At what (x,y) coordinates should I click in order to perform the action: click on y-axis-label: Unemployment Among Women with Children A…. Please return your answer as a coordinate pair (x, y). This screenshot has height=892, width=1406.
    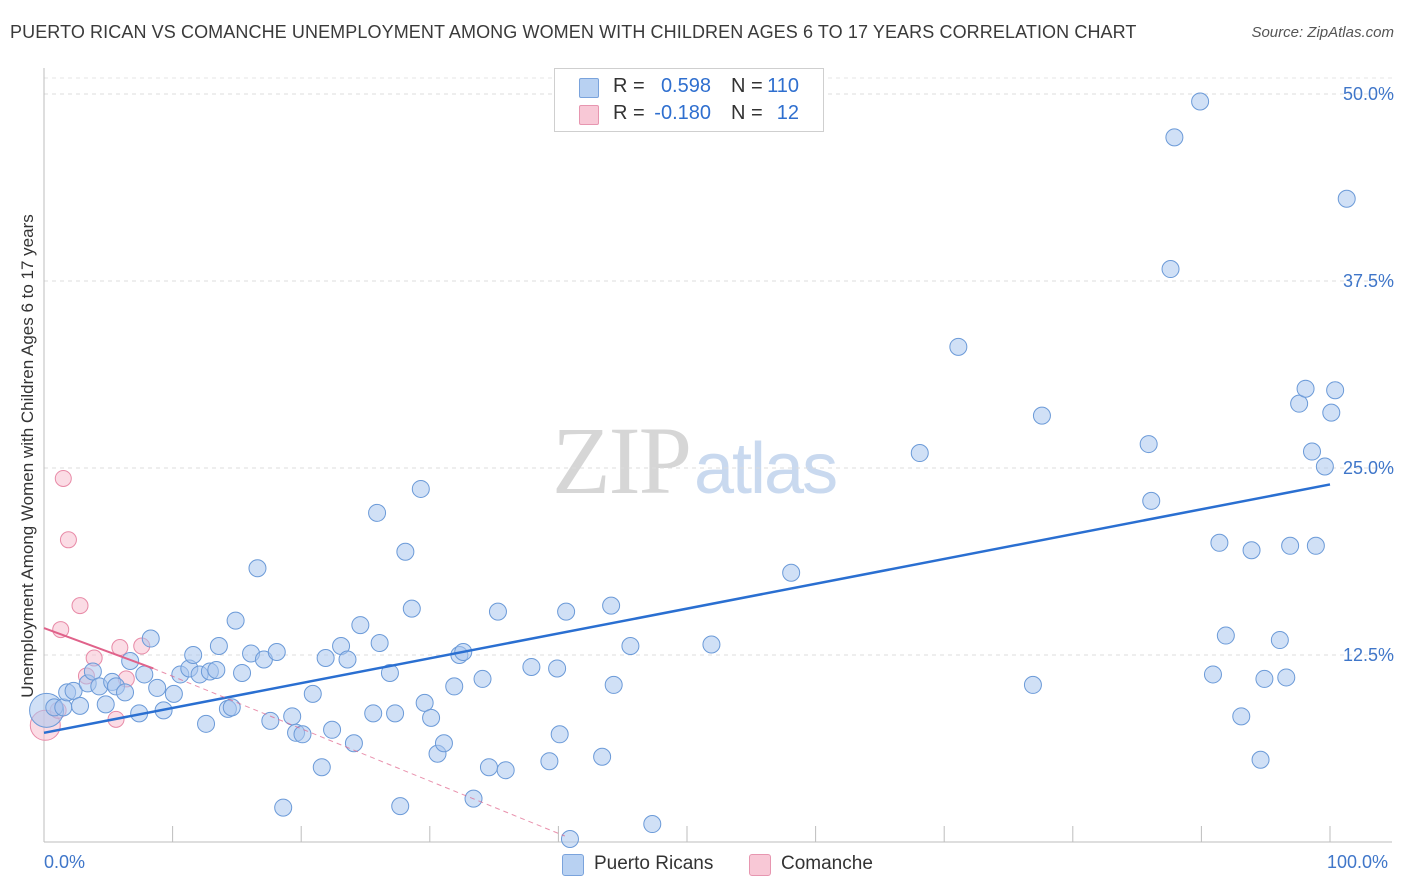
    Looking at the image, I should click on (27, 456).